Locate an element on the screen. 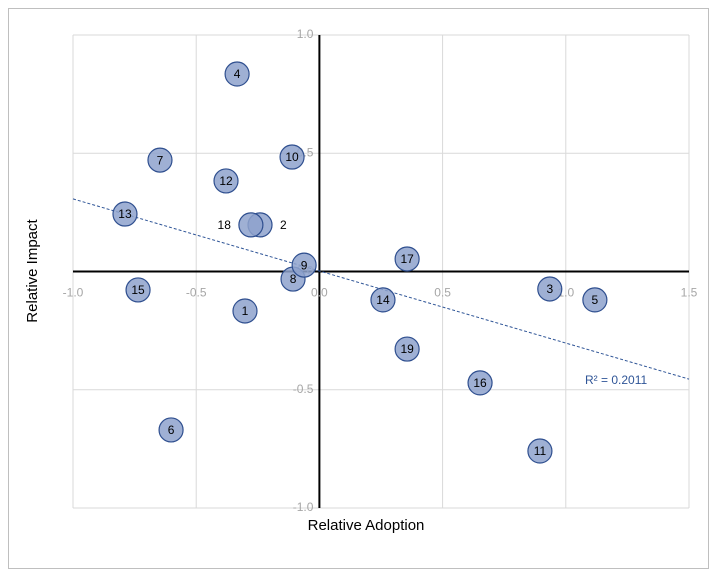 The width and height of the screenshot is (726, 574). point-label: 14 is located at coordinates (383, 300).